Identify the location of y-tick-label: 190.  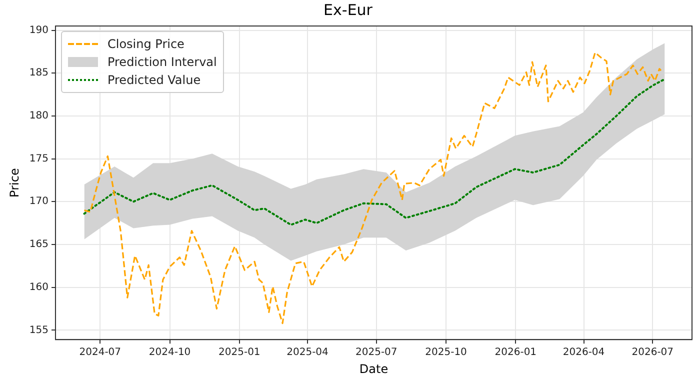
(38, 30).